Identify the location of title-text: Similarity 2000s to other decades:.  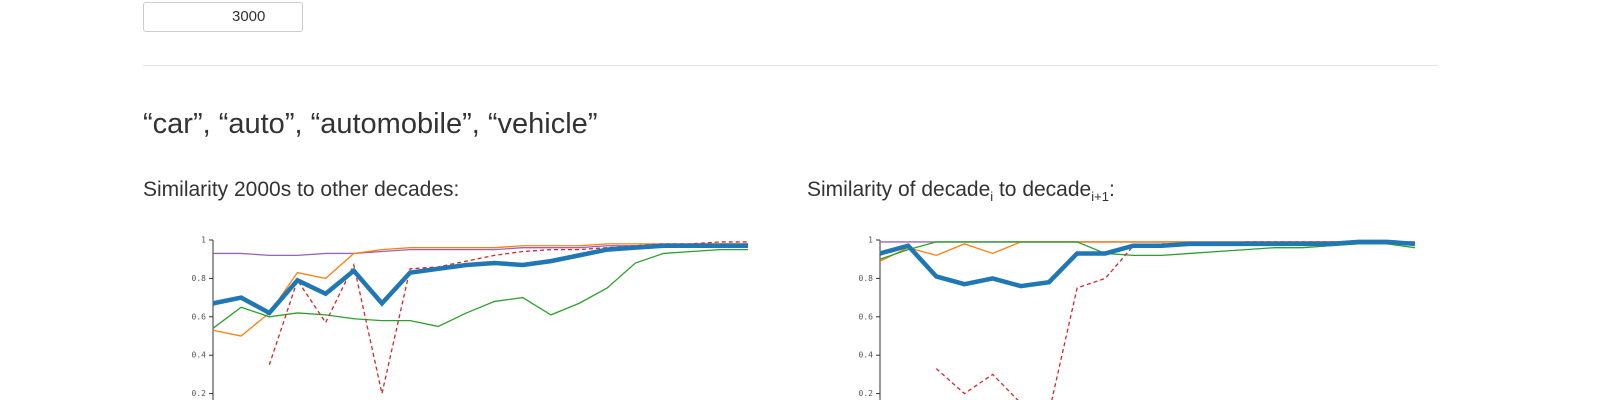
(301, 189).